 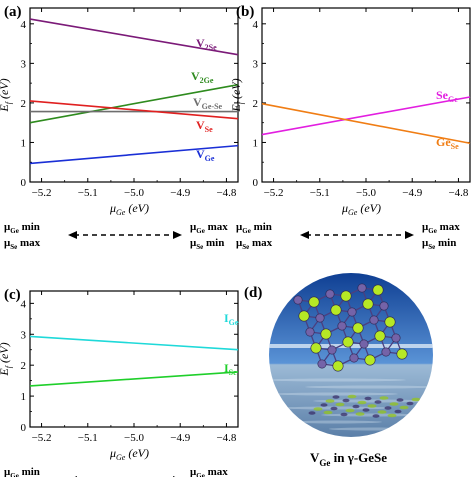 What do you see at coordinates (12, 295) in the screenshot?
I see `panel-label: (c)` at bounding box center [12, 295].